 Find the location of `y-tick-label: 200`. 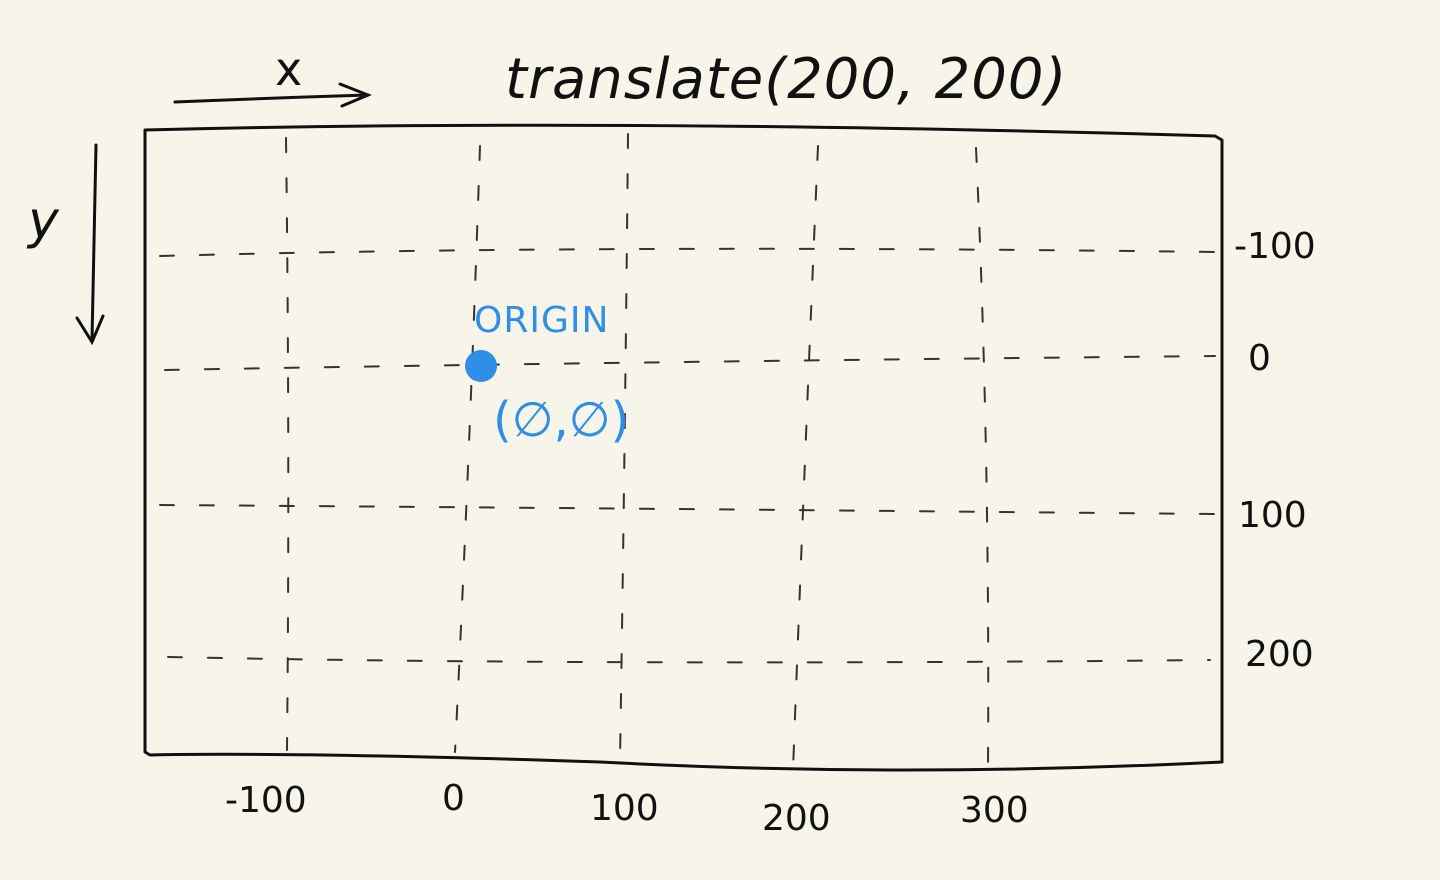

y-tick-label: 200 is located at coordinates (1279, 654).